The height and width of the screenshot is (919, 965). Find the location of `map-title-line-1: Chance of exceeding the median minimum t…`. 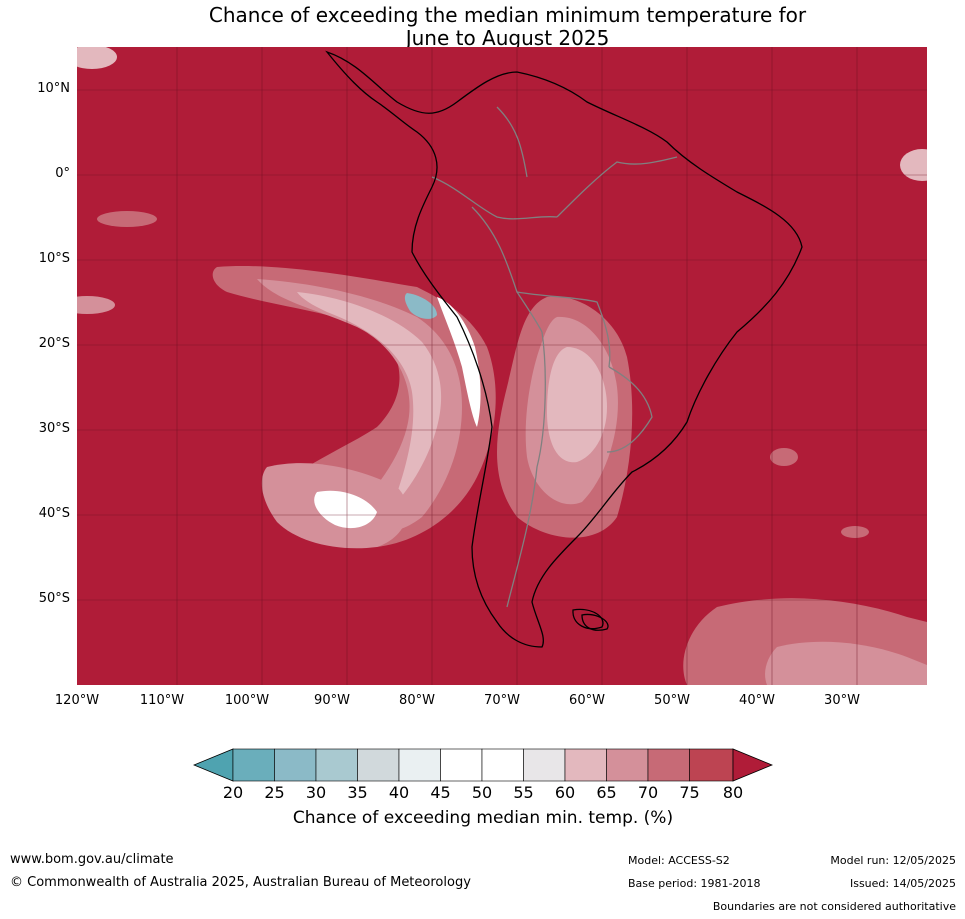

map-title-line-1: Chance of exceeding the median minimum t… is located at coordinates (507, 15).